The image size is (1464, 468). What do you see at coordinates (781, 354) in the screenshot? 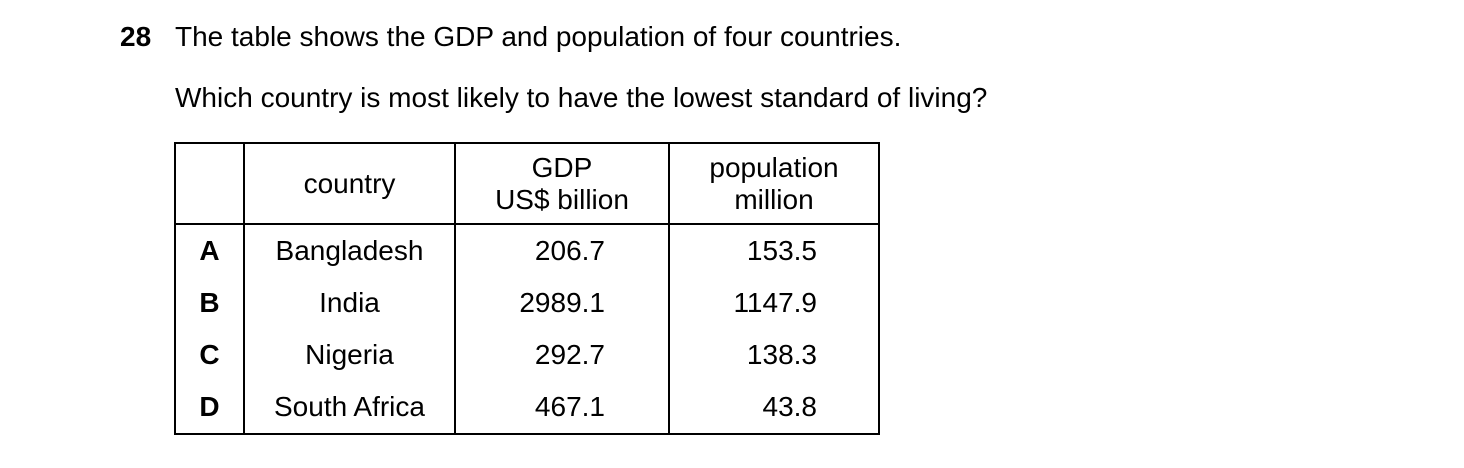
I see `population-number: 138.3` at bounding box center [781, 354].